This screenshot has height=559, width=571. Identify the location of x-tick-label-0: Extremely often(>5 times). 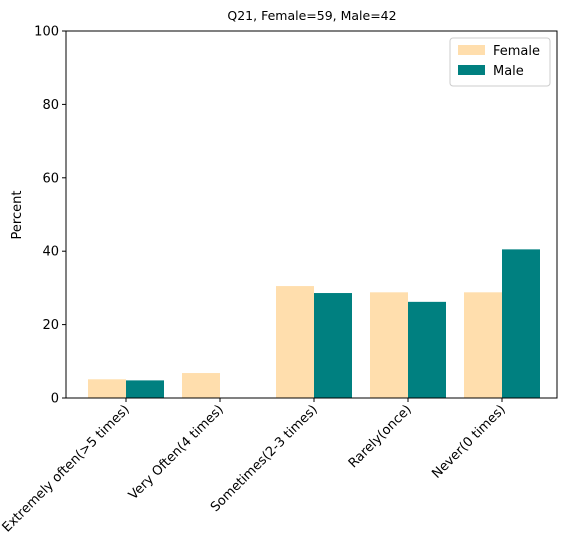
(66, 468).